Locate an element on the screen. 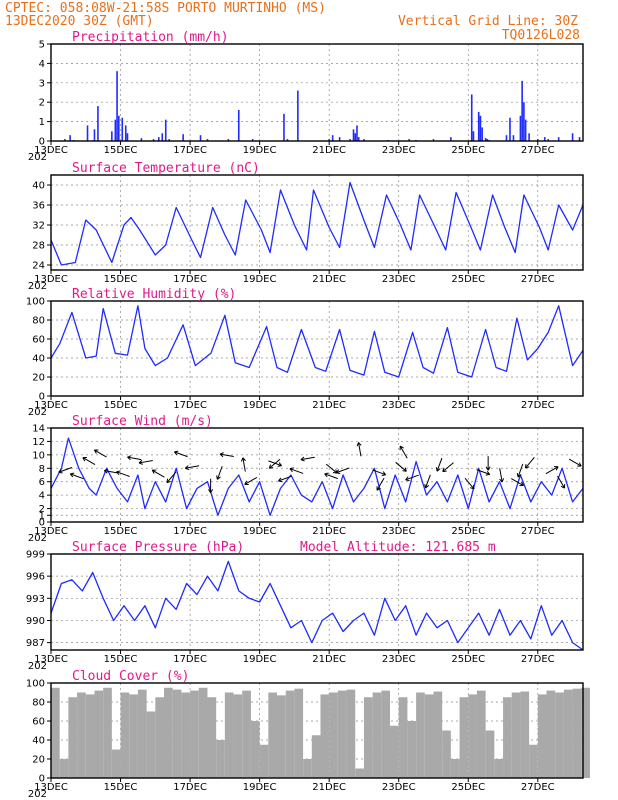 This screenshot has width=618, height=800. model-code: TQ0126L028 is located at coordinates (541, 35).